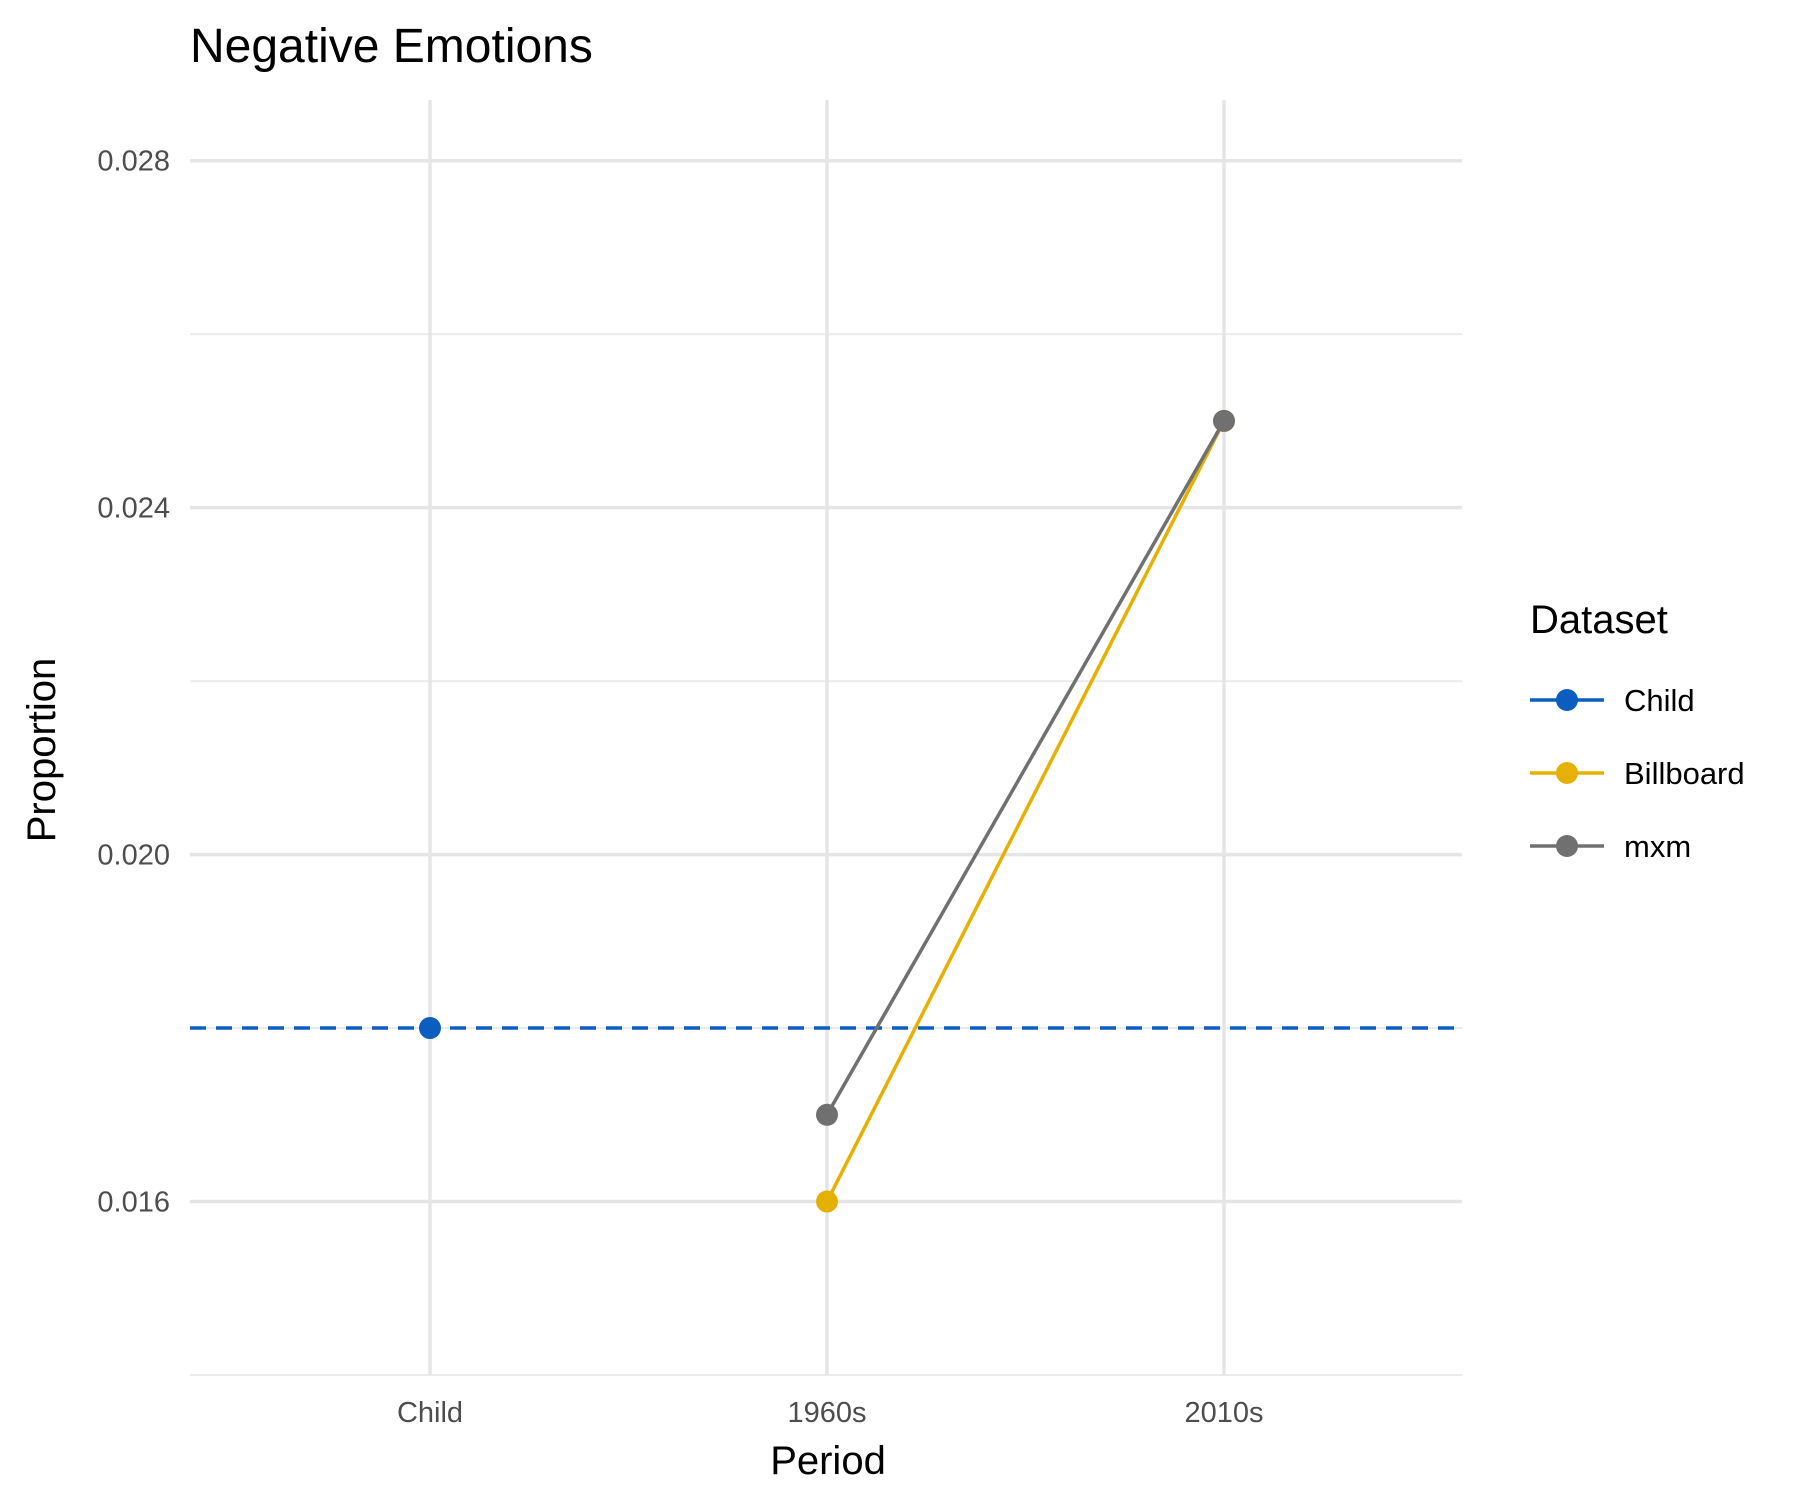 This screenshot has width=1800, height=1500. I want to click on y-axis-title: Proportion, so click(42, 750).